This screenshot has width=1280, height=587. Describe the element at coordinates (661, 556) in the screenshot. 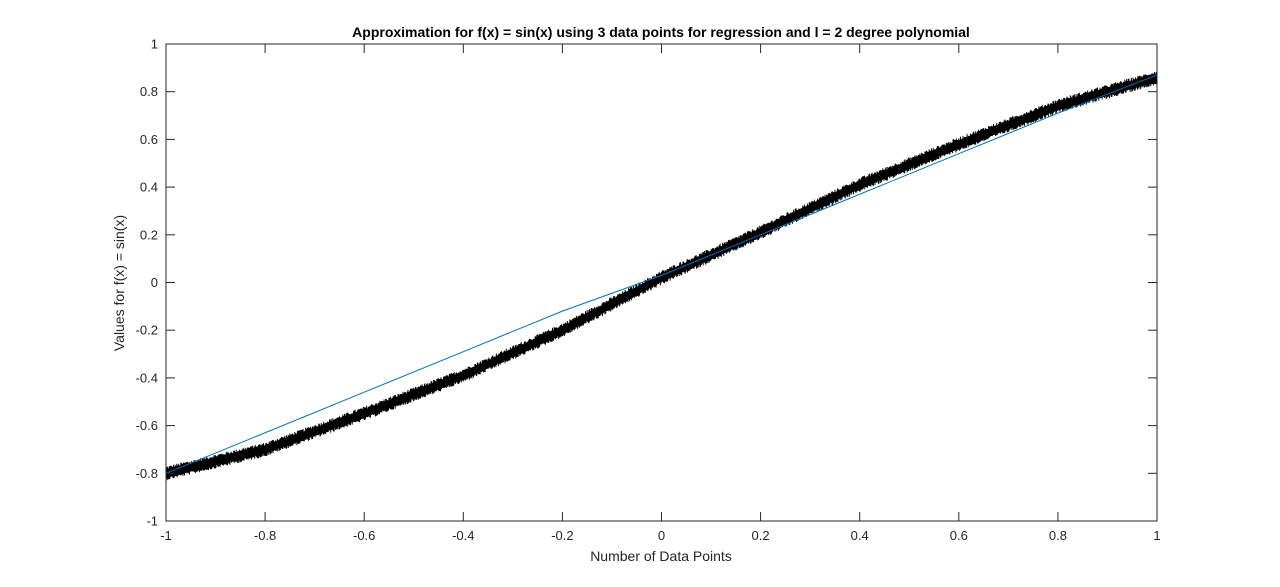

I see `x-axis-label: Number of Data Points` at that location.